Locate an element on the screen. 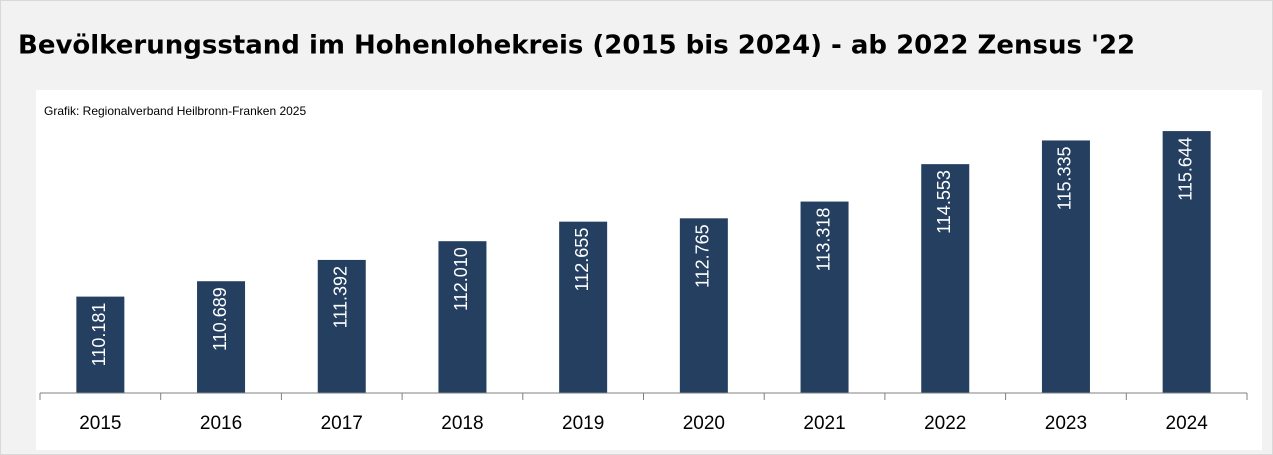 This screenshot has width=1273, height=455. value-label: 115.644 is located at coordinates (1185, 169).